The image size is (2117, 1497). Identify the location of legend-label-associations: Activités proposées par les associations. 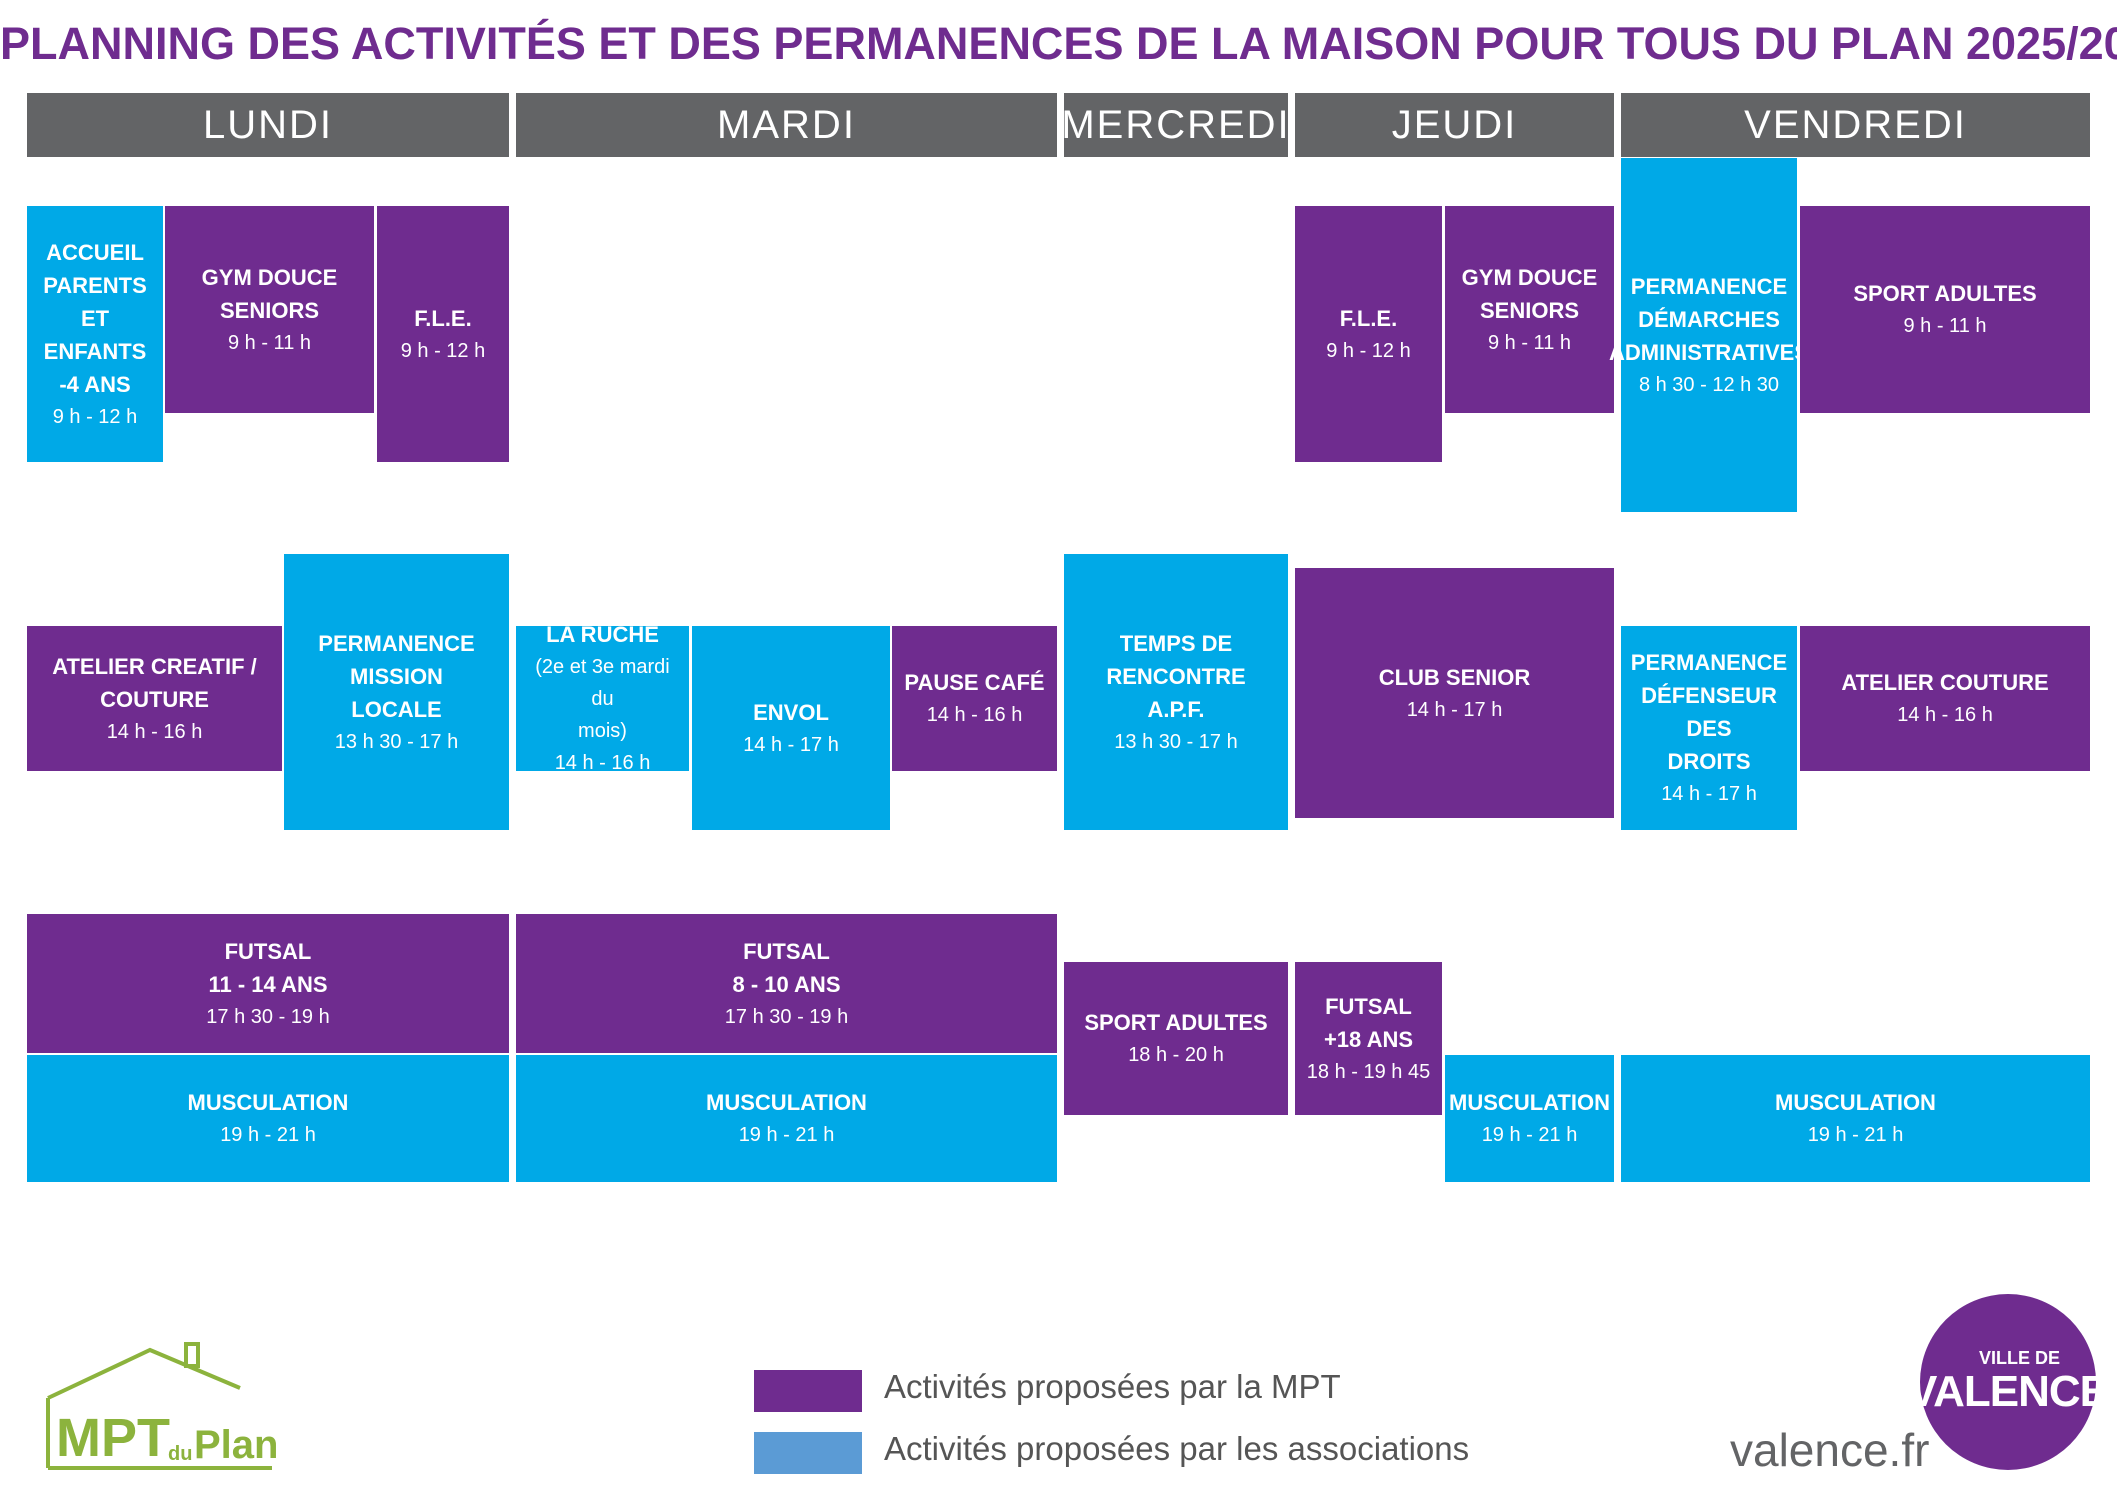
(1177, 1448).